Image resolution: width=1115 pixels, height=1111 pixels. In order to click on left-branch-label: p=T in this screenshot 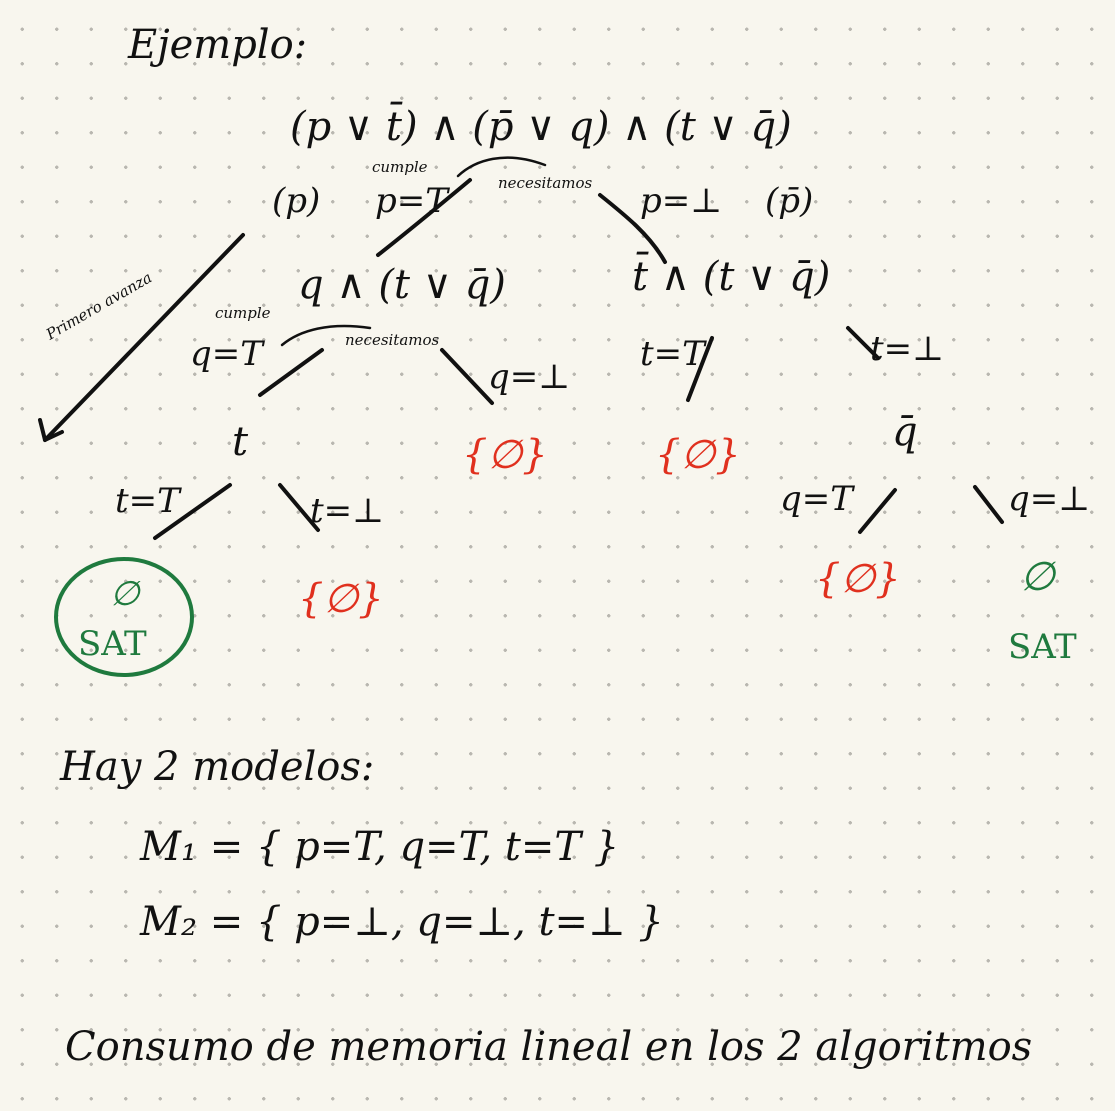, I will do `click(412, 201)`.